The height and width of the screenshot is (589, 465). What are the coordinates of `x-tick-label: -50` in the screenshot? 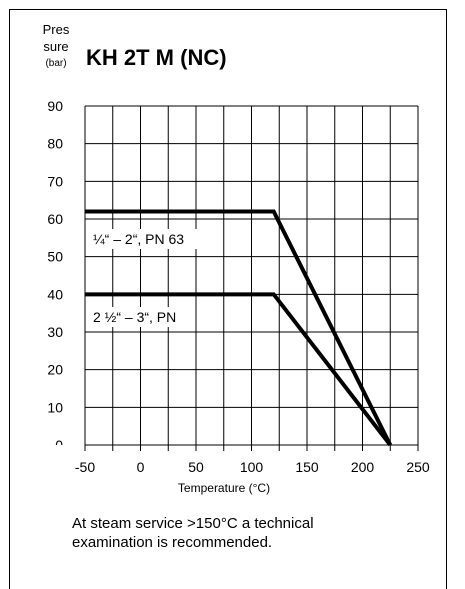 It's located at (85, 467).